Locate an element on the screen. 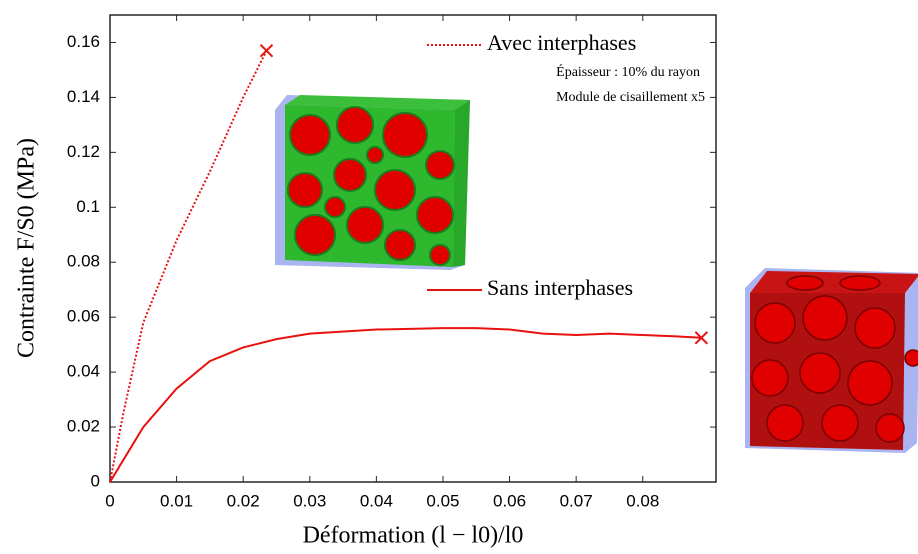 The height and width of the screenshot is (554, 918). x-tick-label: 0.08 is located at coordinates (642, 500).